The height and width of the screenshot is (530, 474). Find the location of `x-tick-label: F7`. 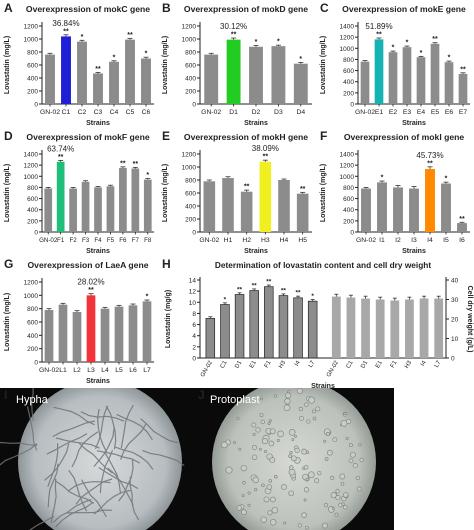

x-tick-label: F7 is located at coordinates (136, 240).